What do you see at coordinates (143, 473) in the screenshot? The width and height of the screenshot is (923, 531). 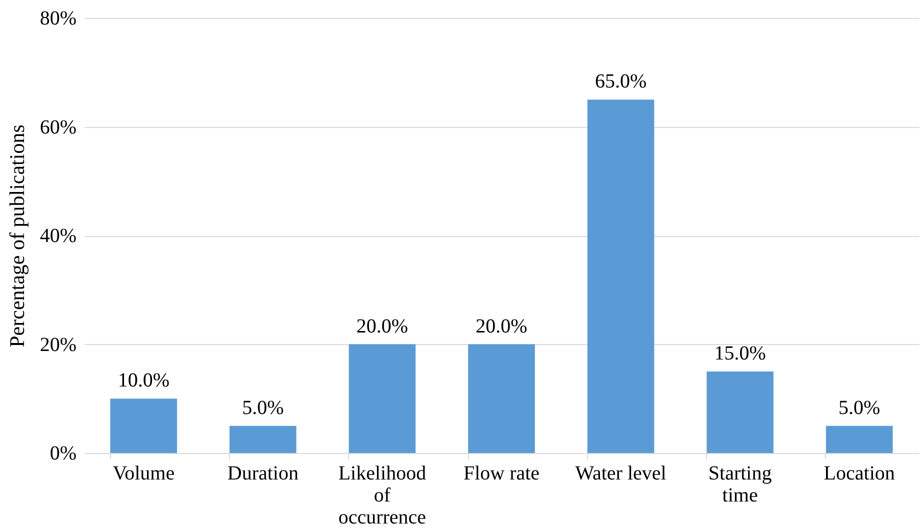 I see `x-tick-label: Volume` at bounding box center [143, 473].